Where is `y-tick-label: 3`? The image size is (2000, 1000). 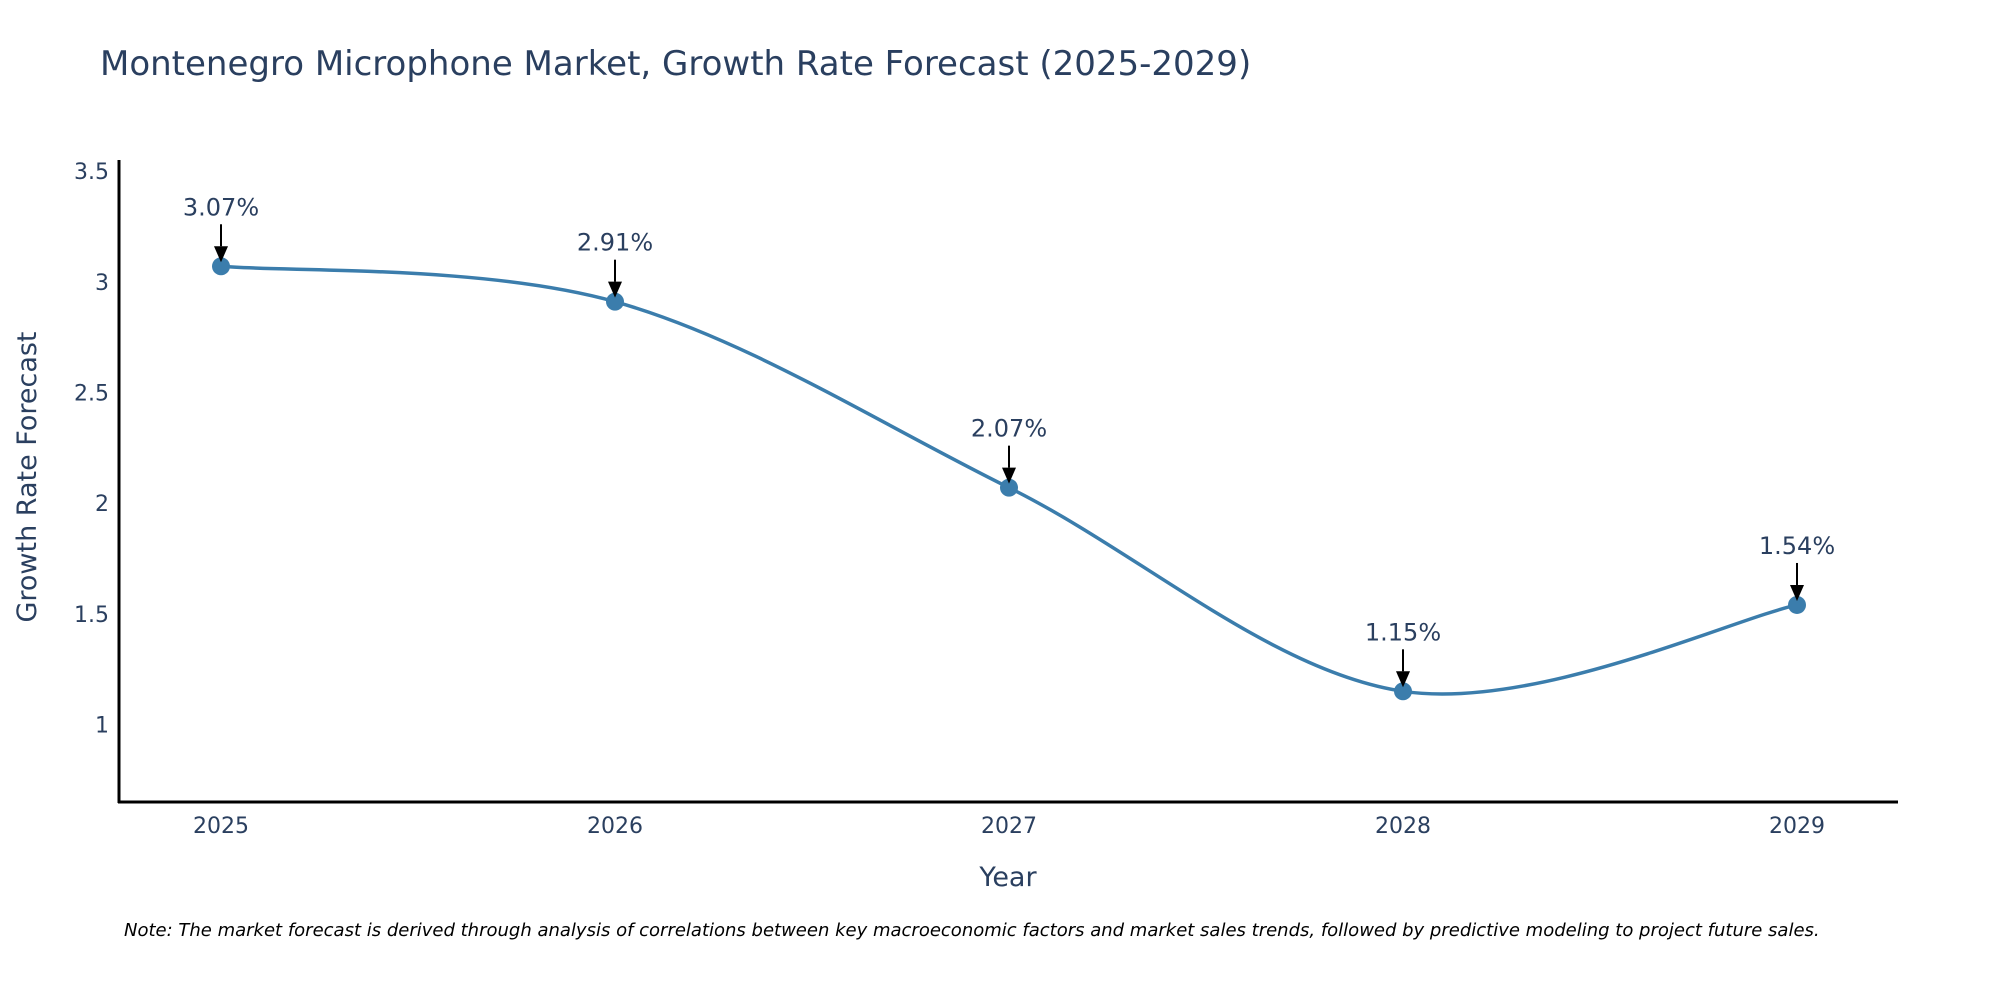 y-tick-label: 3 is located at coordinates (102, 283).